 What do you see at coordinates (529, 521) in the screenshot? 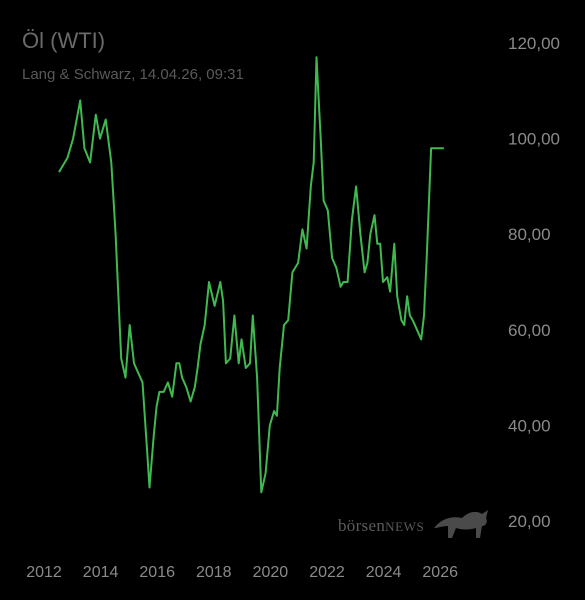
I see `y-tick-label: 20,00` at bounding box center [529, 521].